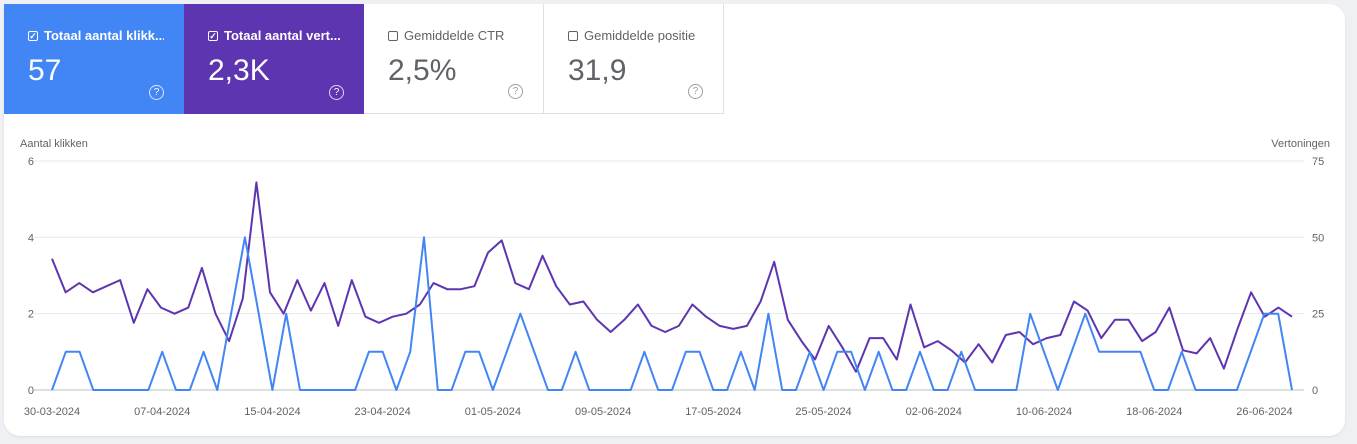 This screenshot has height=444, width=1357. Describe the element at coordinates (54, 144) in the screenshot. I see `left-axis-title: Aantal klikken` at that location.